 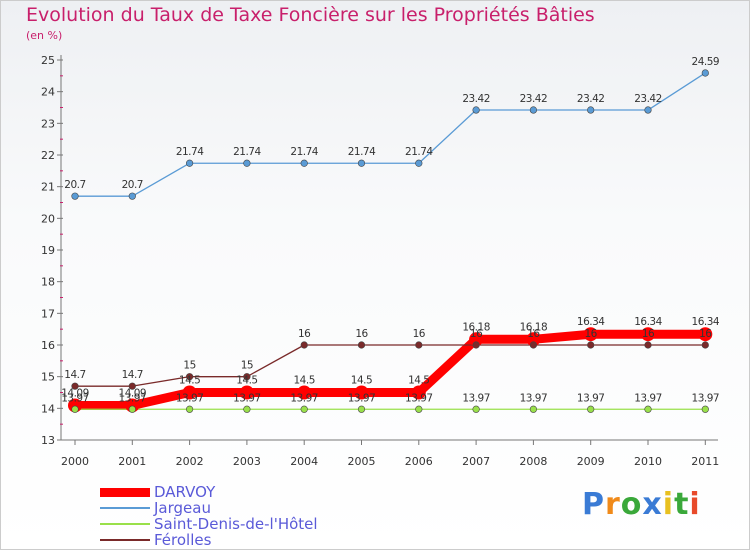 What do you see at coordinates (48, 60) in the screenshot?
I see `y-tick-label: 25` at bounding box center [48, 60].